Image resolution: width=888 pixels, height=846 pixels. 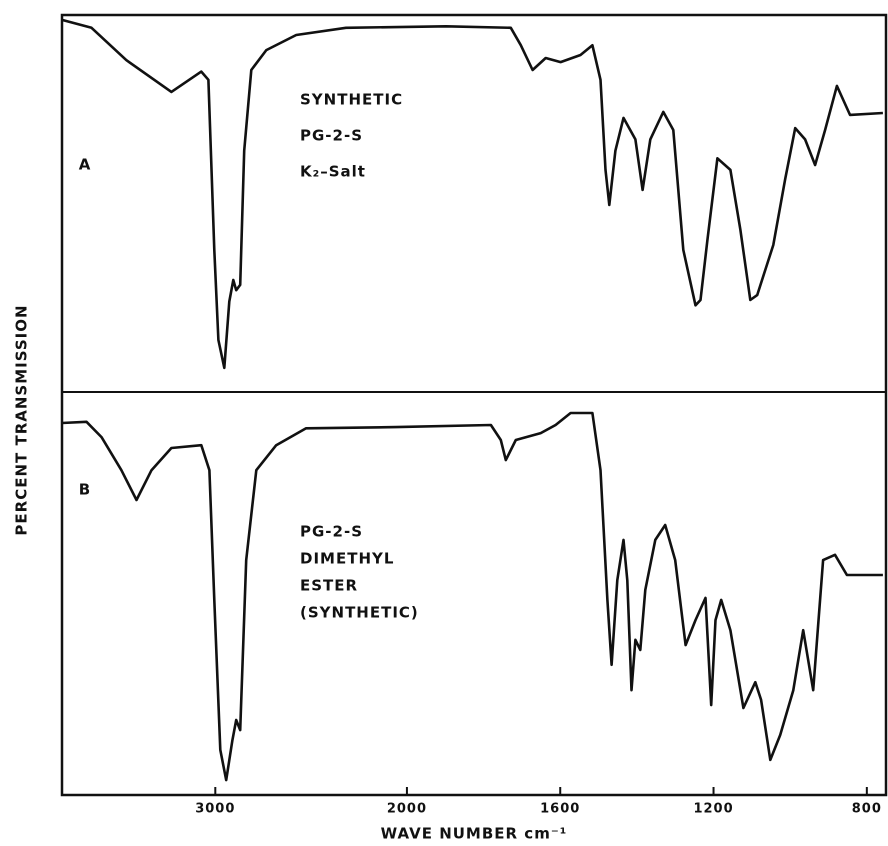 What do you see at coordinates (359, 613) in the screenshot?
I see `annotation: (SYNTHETIC)` at bounding box center [359, 613].